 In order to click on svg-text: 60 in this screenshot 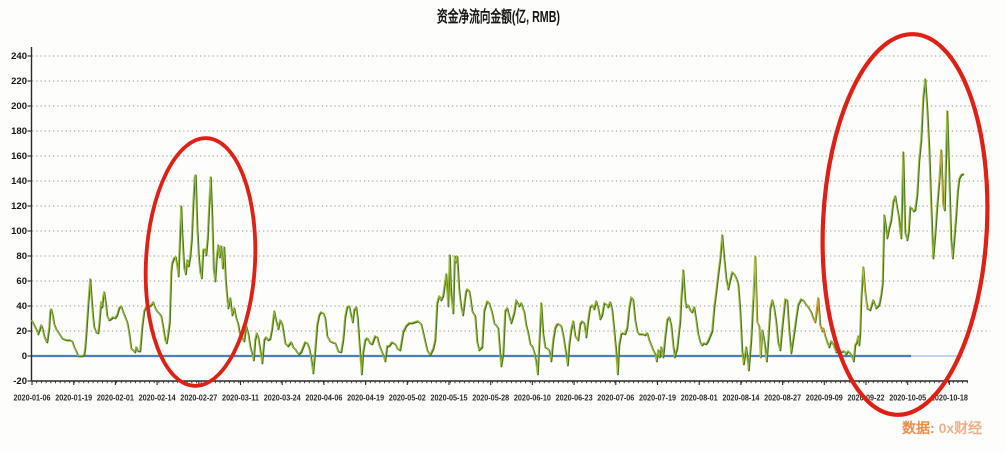, I will do `click(21, 281)`.